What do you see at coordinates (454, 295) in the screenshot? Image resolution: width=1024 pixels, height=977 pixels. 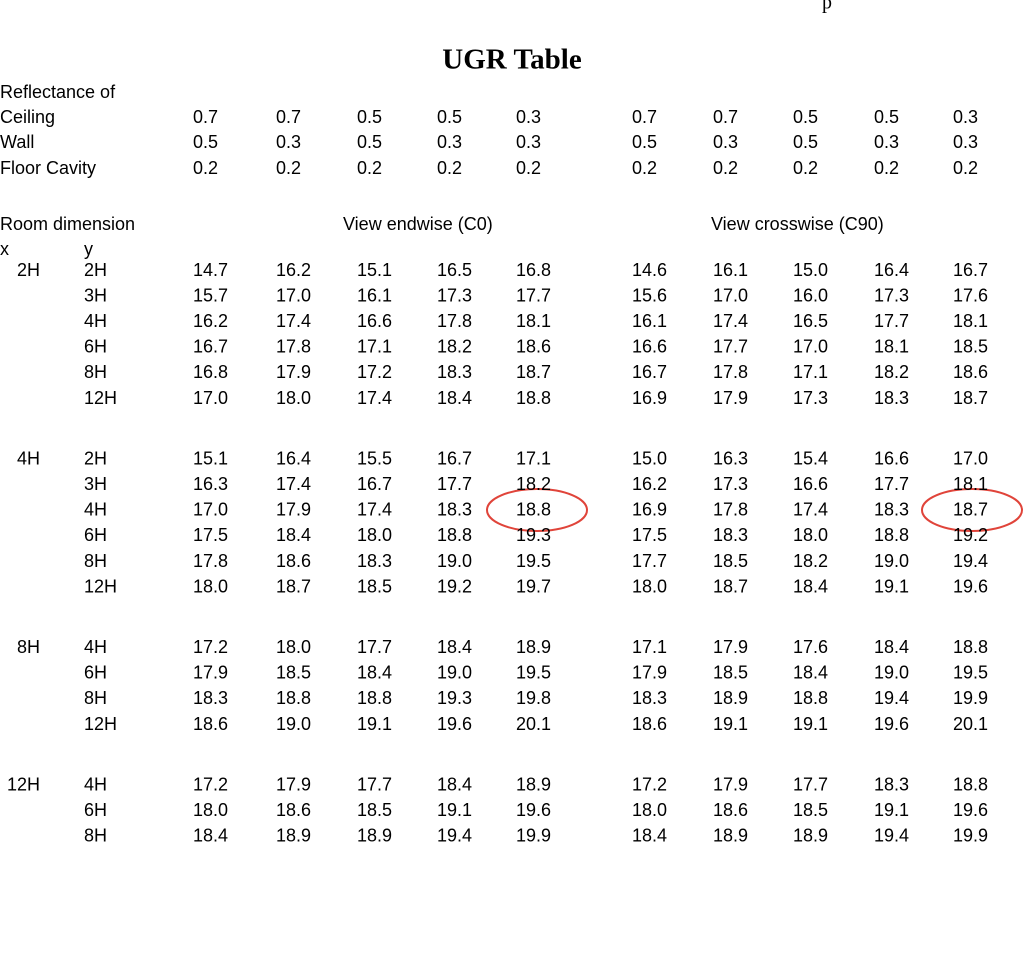 I see `cell: 17.3` at bounding box center [454, 295].